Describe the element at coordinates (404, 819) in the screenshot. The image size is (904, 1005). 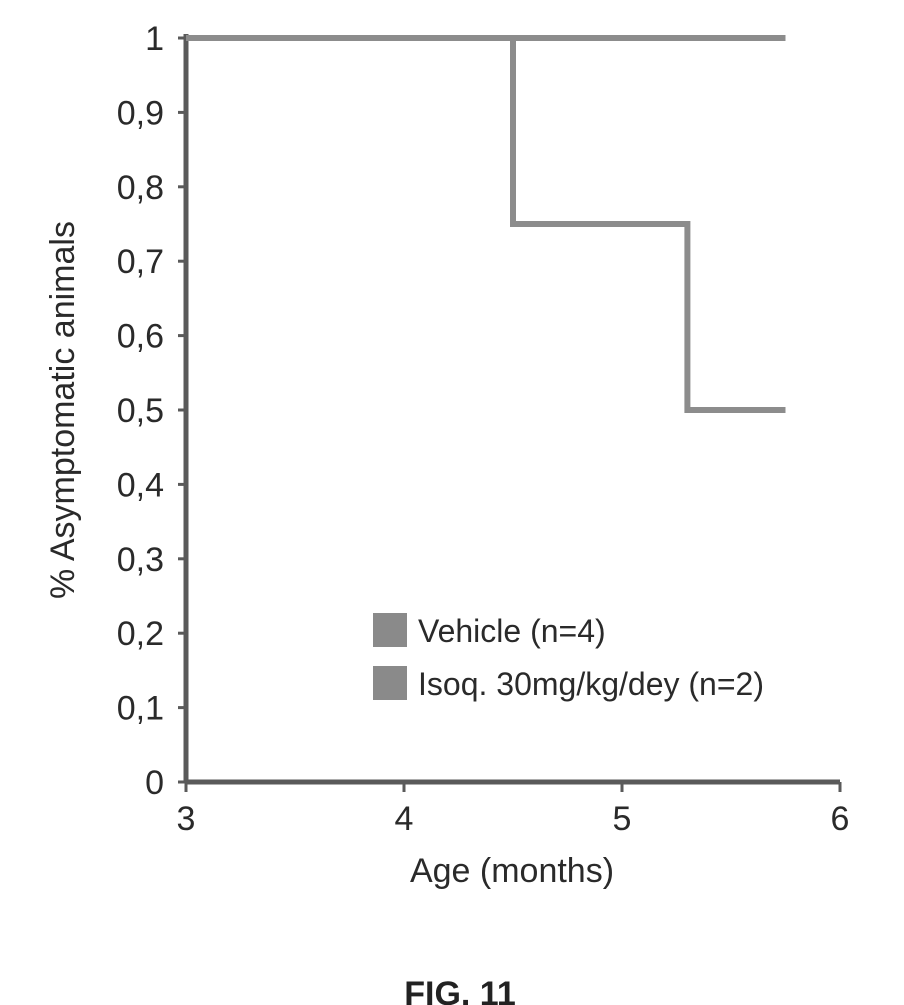
I see `x-tick-label: 4` at that location.